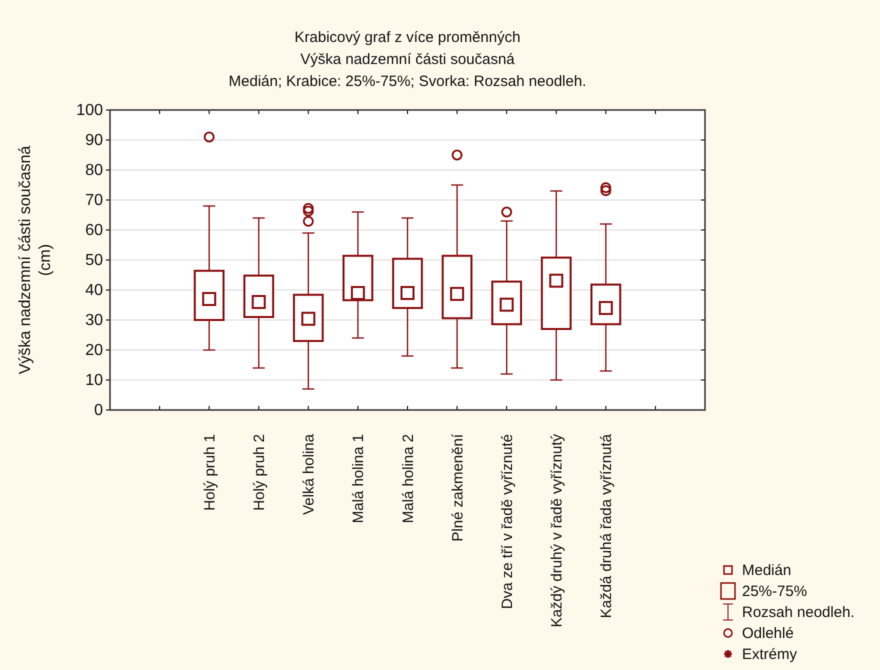 This screenshot has width=880, height=670. What do you see at coordinates (407, 70) in the screenshot?
I see `chart-subtitle: Výška nadzemní části současná Medián; Krabice: 25%-75%; Svorka: Rozsah neodleh.` at bounding box center [407, 70].